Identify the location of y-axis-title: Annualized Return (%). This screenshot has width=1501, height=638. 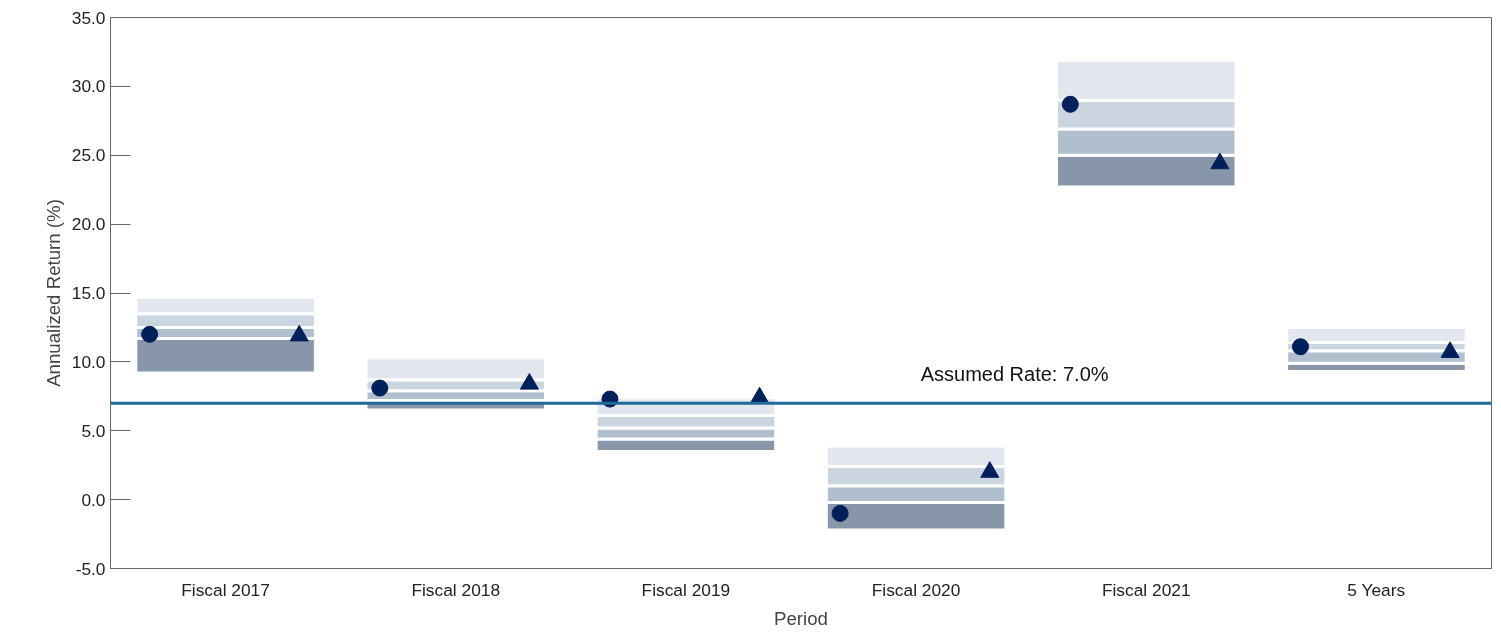
(53, 293).